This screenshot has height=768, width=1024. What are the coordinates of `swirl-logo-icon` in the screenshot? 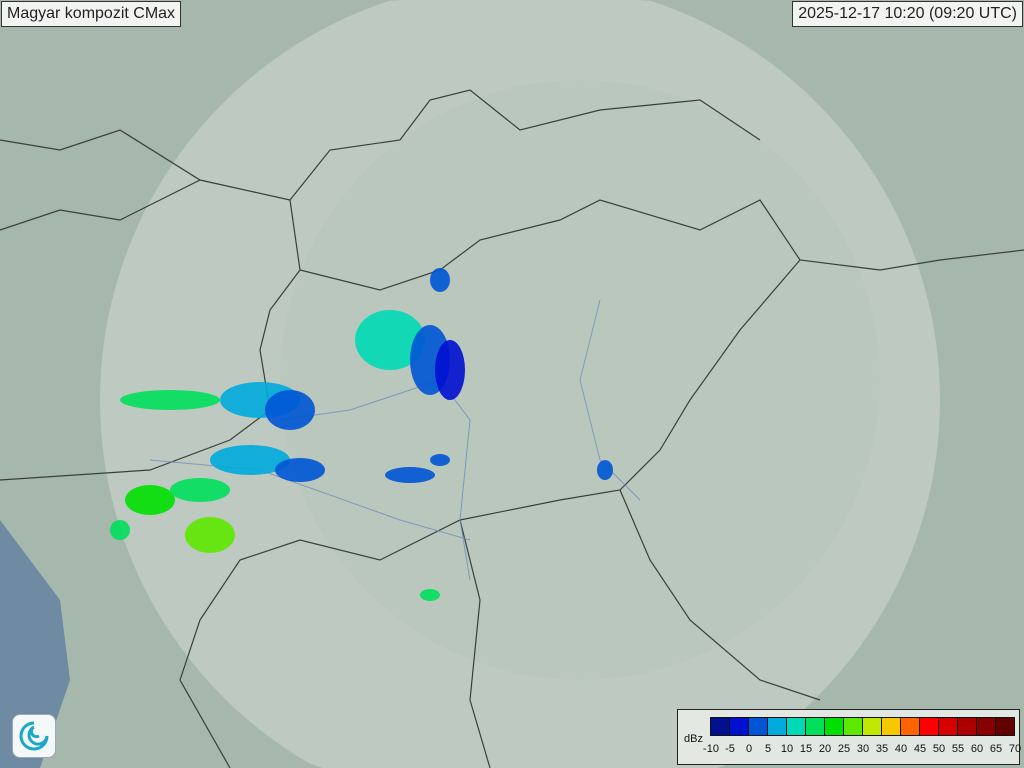 It's located at (34, 736).